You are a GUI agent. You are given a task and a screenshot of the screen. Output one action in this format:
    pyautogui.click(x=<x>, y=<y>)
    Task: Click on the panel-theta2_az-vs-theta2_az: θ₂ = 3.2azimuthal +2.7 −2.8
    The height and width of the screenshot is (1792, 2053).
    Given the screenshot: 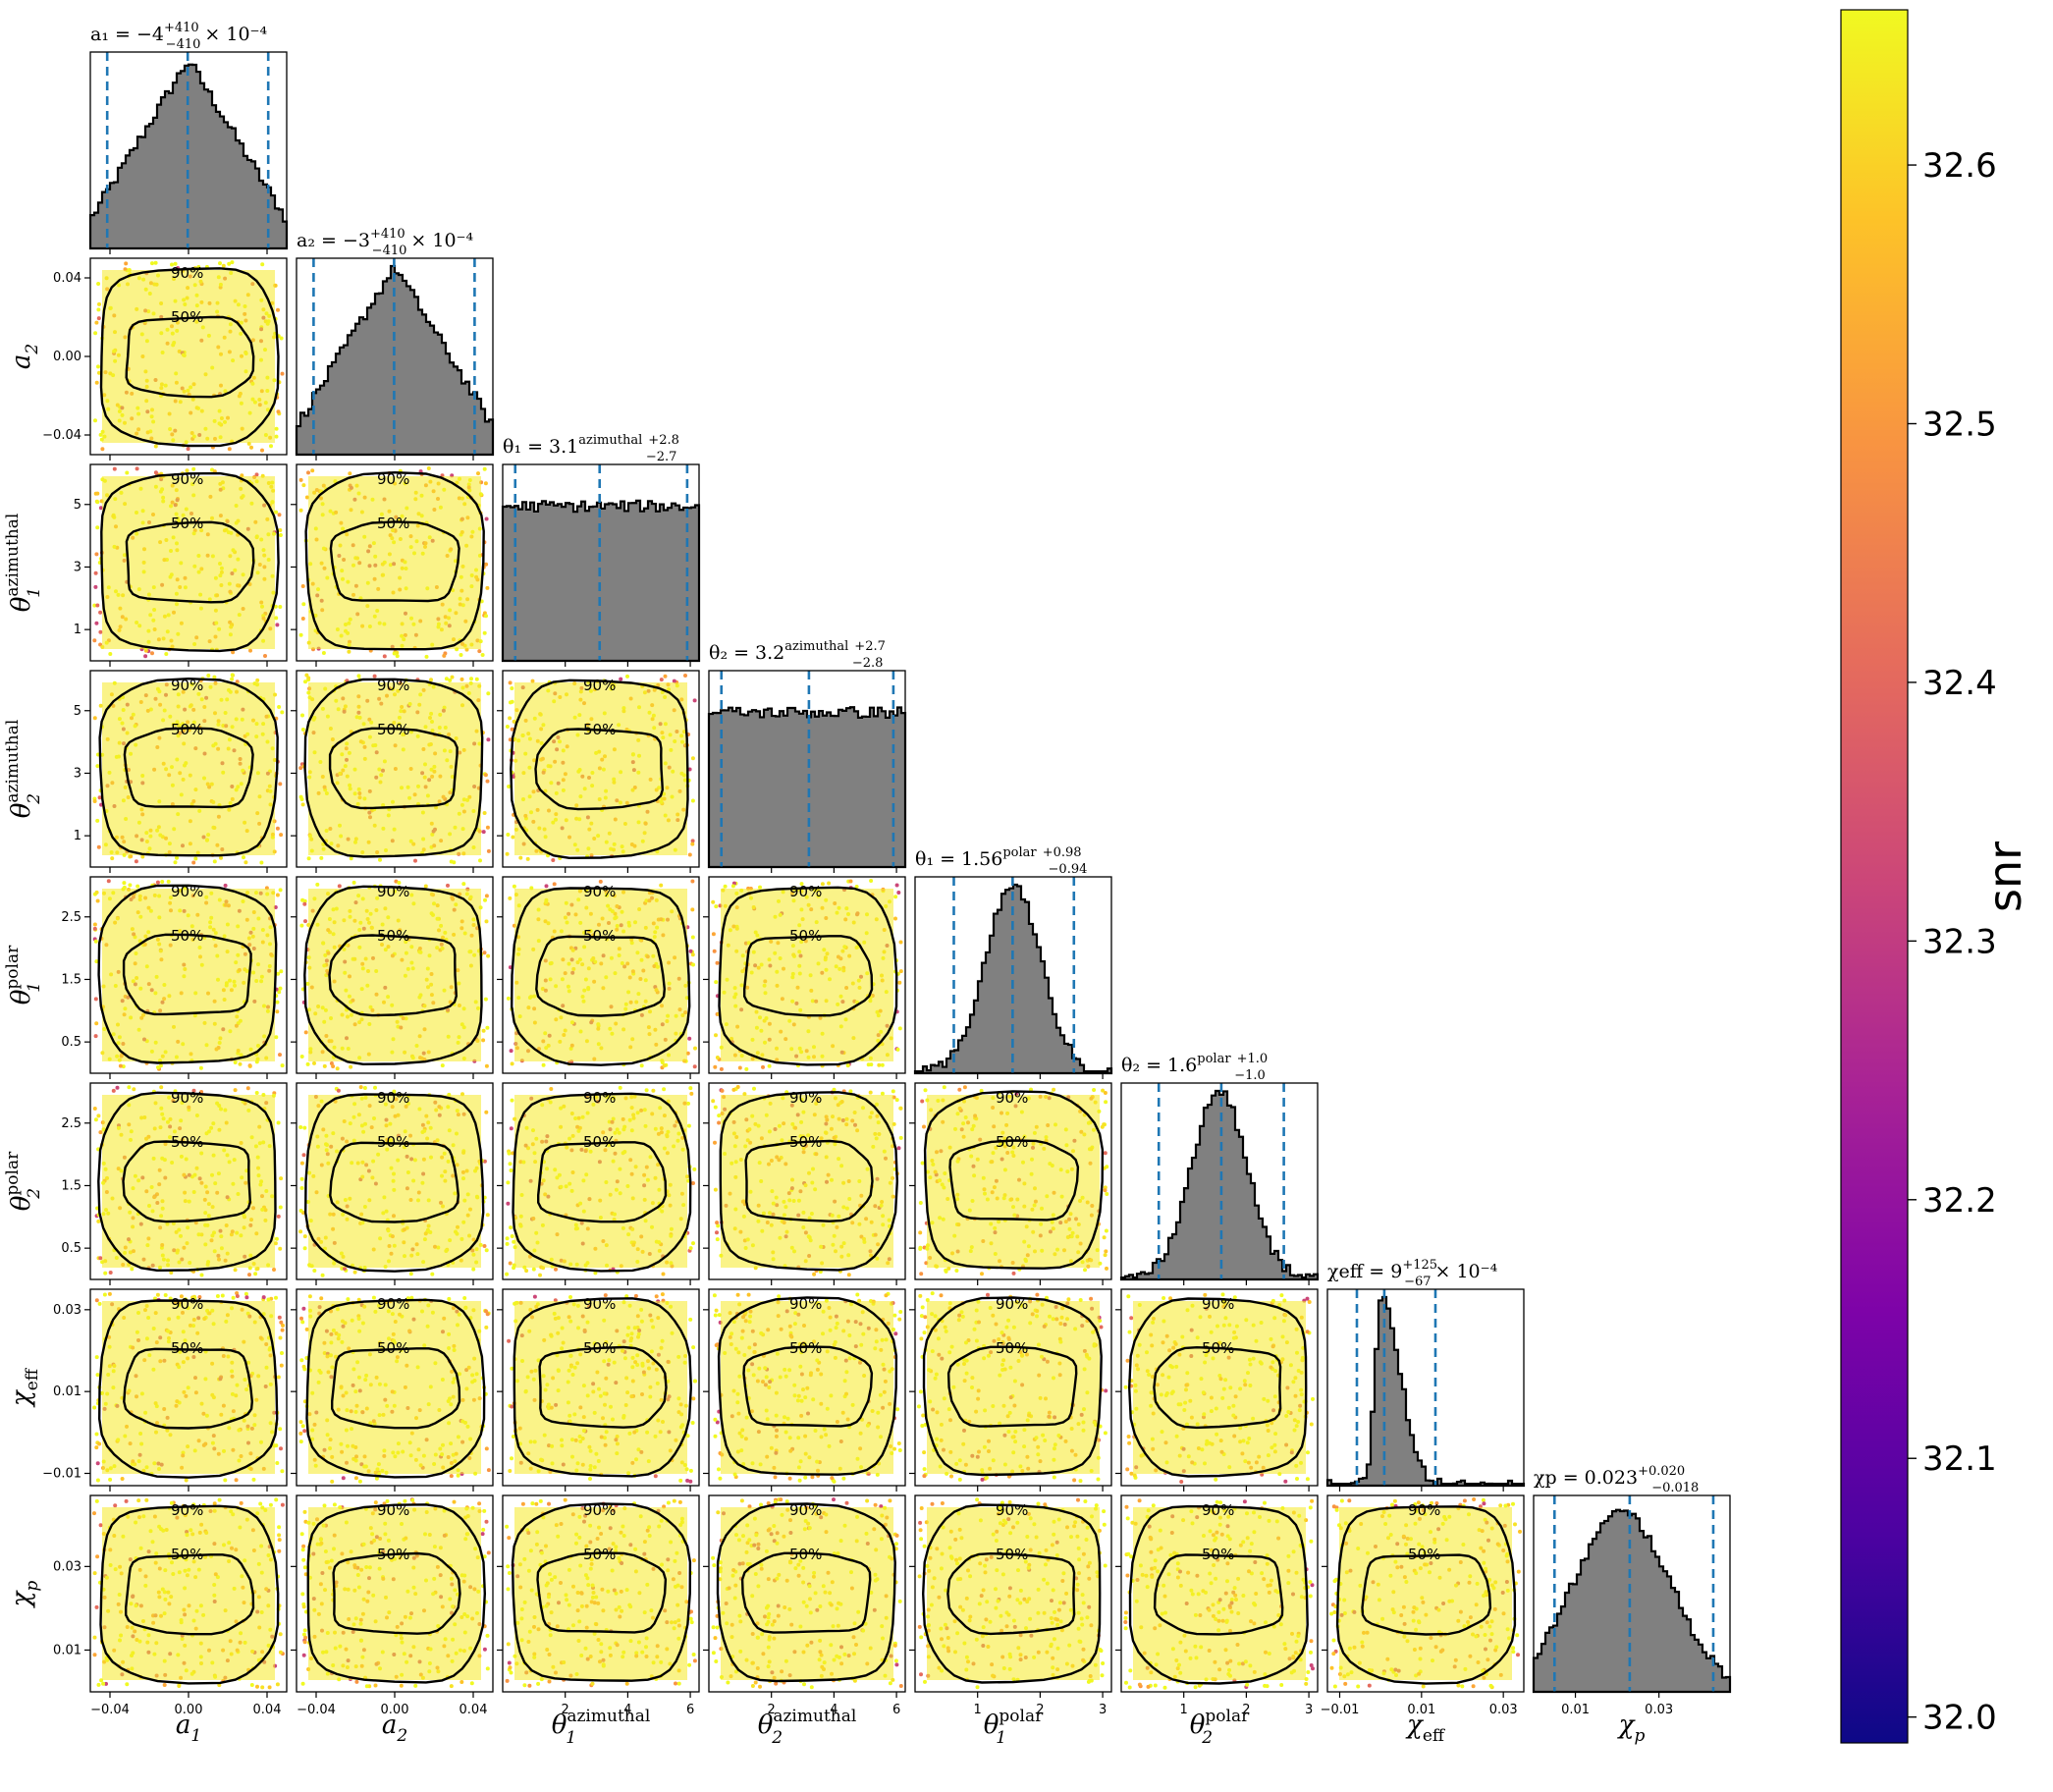 What is the action you would take?
    pyautogui.click(x=807, y=756)
    